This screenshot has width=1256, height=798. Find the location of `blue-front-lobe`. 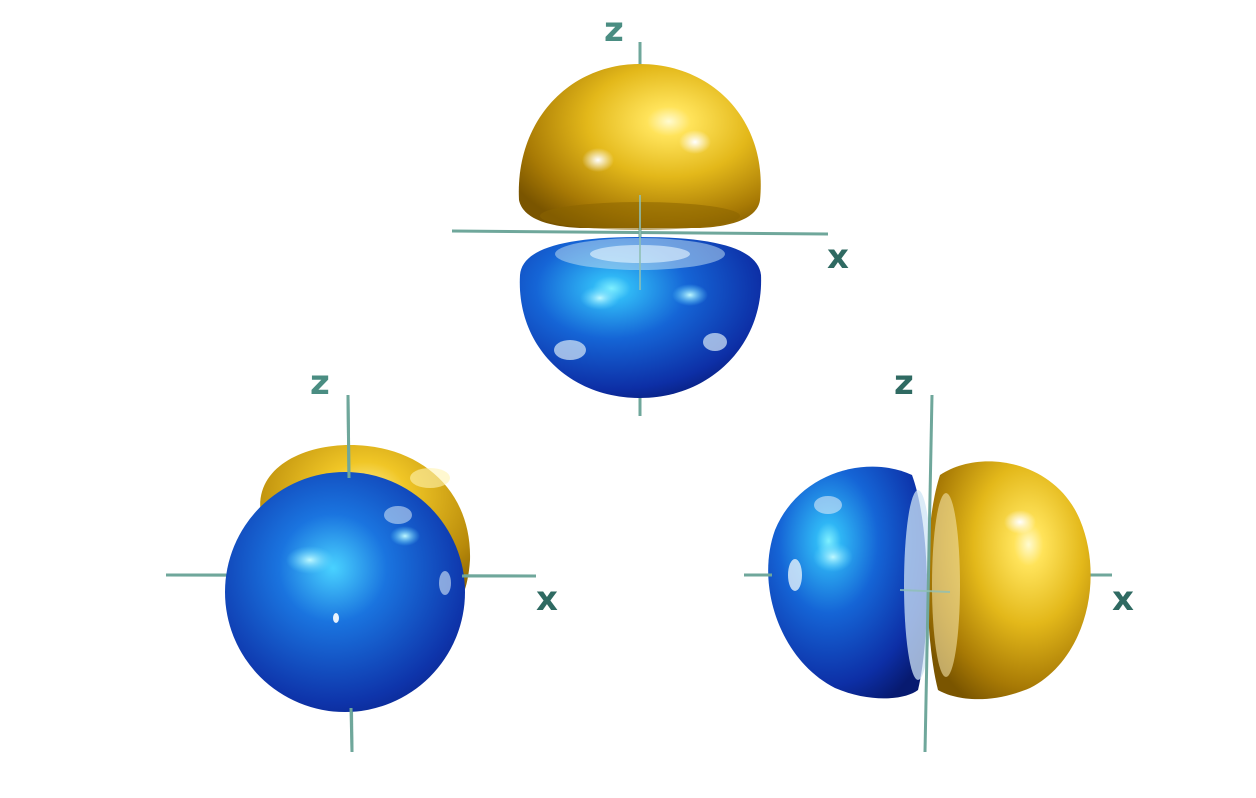

blue-front-lobe is located at coordinates (345, 592).